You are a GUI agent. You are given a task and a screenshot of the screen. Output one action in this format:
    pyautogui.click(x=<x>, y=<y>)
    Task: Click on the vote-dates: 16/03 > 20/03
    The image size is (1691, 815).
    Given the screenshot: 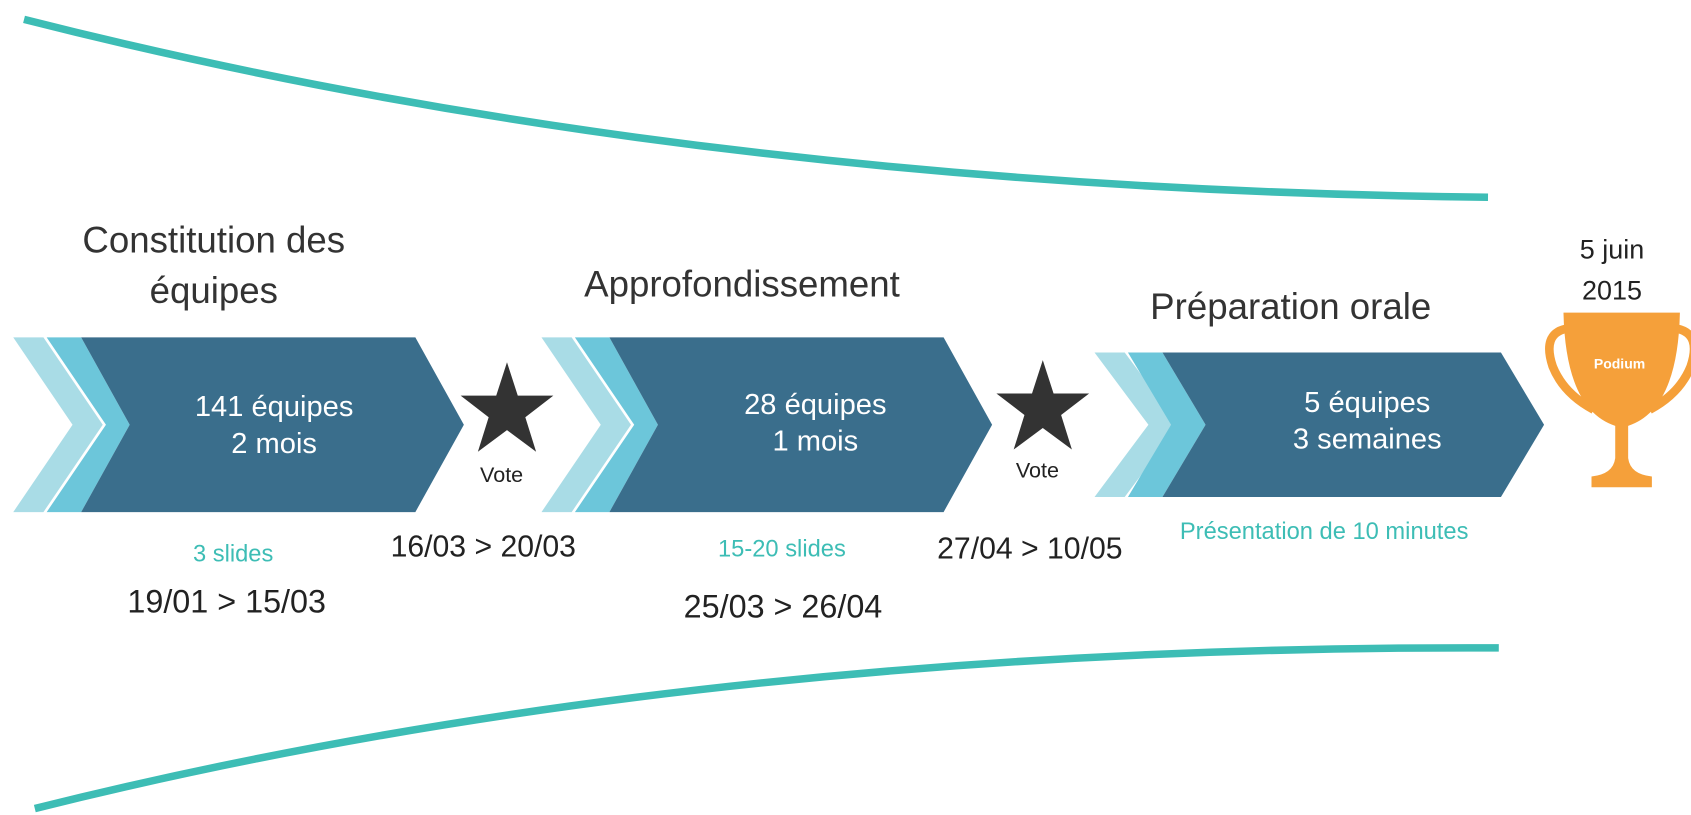 What is the action you would take?
    pyautogui.click(x=483, y=546)
    